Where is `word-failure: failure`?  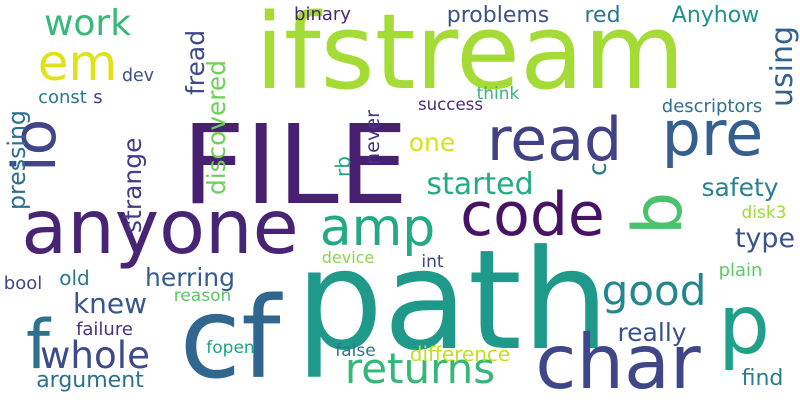
word-failure: failure is located at coordinates (104, 329).